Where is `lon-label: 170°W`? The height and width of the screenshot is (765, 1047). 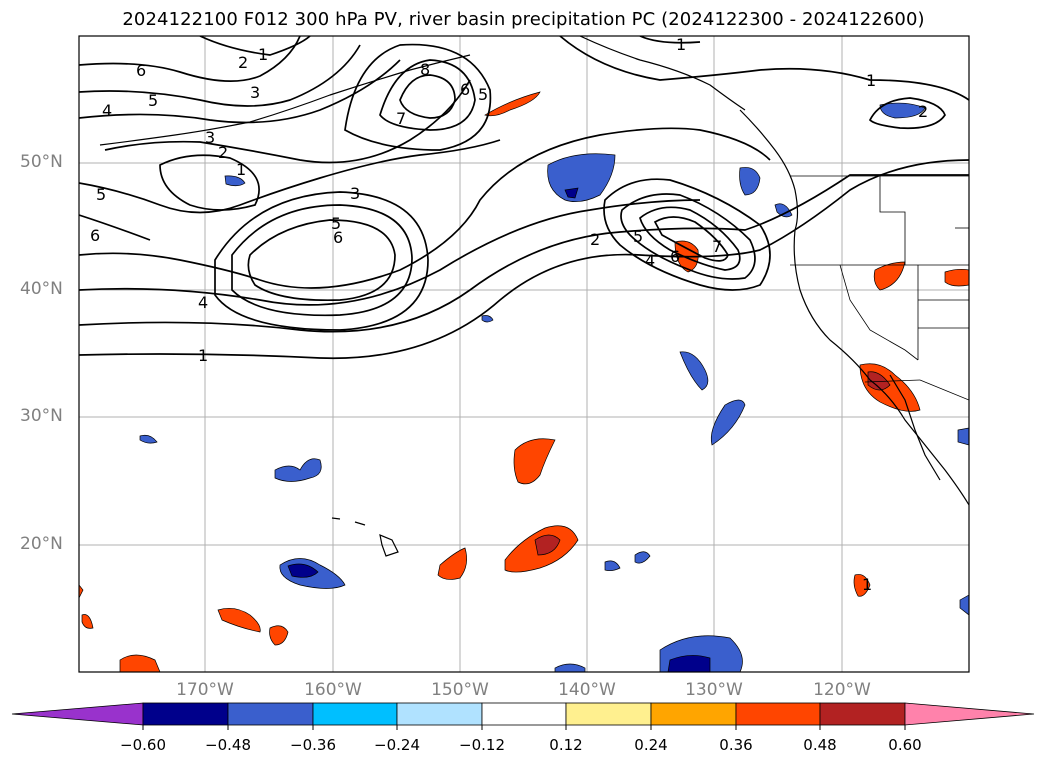
lon-label: 170°W is located at coordinates (205, 690).